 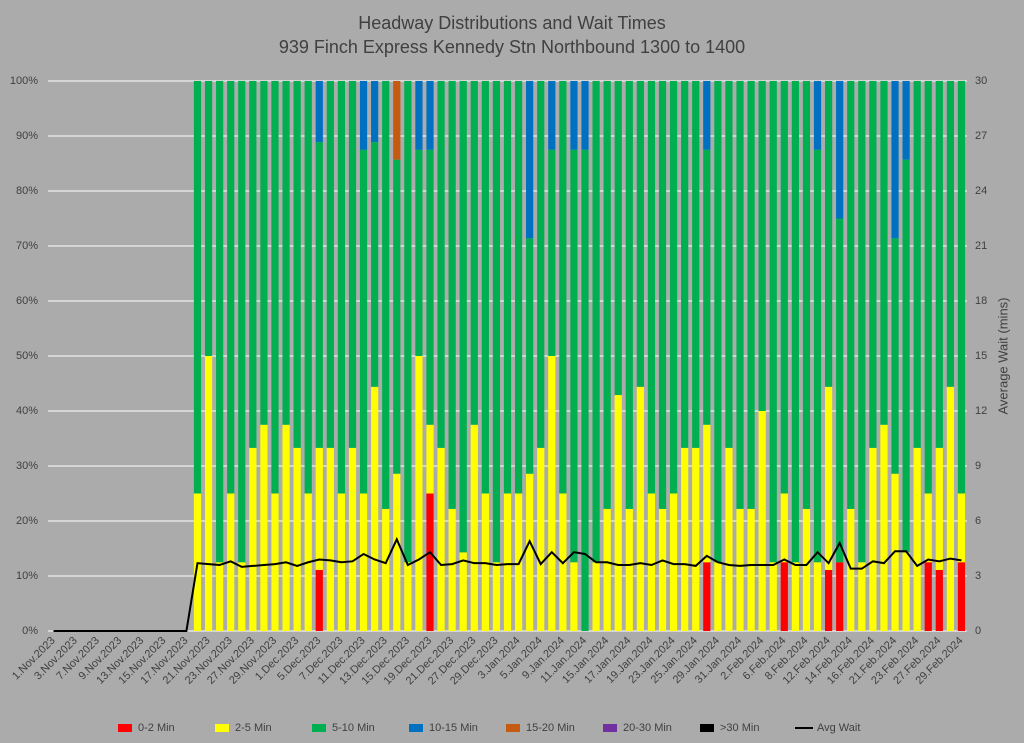 What do you see at coordinates (981, 81) in the screenshot?
I see `y2-tick-label: 30` at bounding box center [981, 81].